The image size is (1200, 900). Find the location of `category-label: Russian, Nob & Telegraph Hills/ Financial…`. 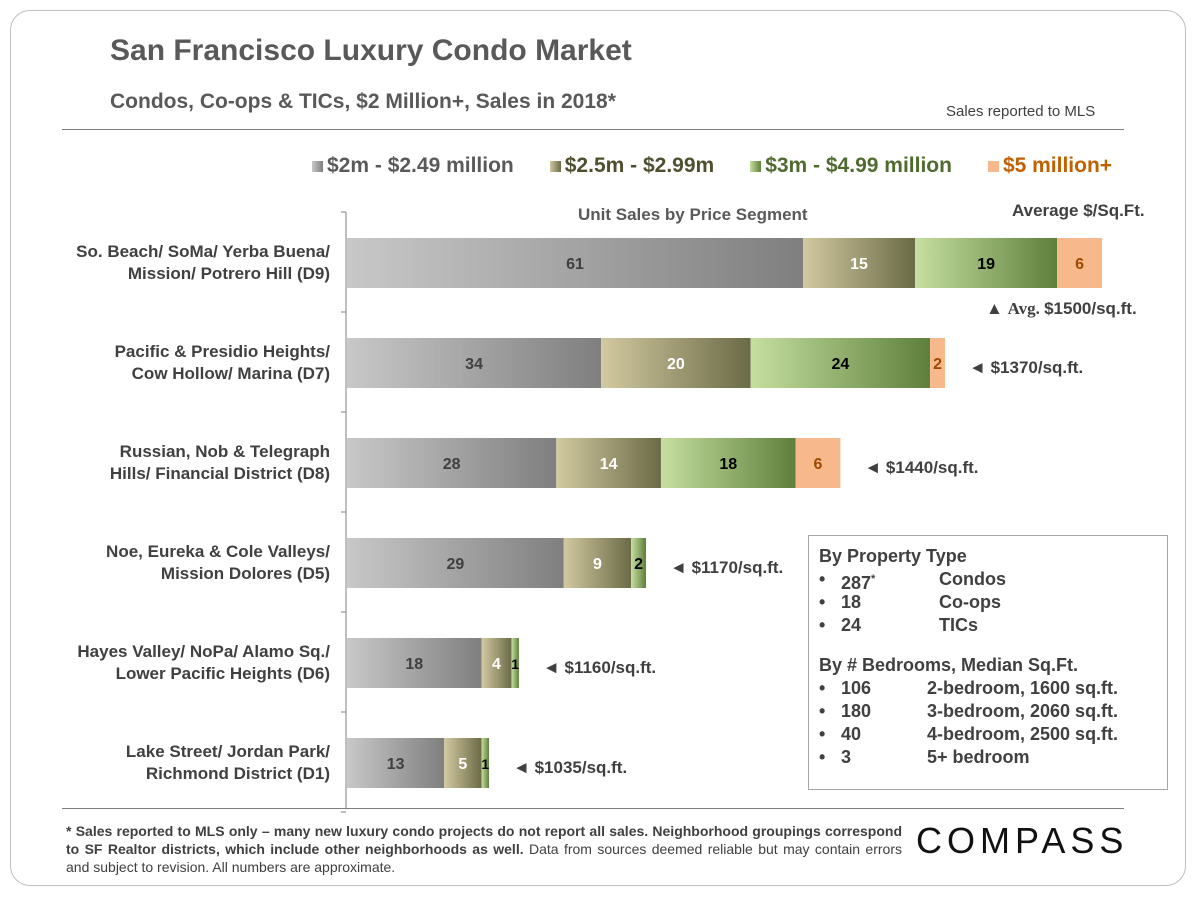

category-label: Russian, Nob & Telegraph Hills/ Financial… is located at coordinates (170, 463).